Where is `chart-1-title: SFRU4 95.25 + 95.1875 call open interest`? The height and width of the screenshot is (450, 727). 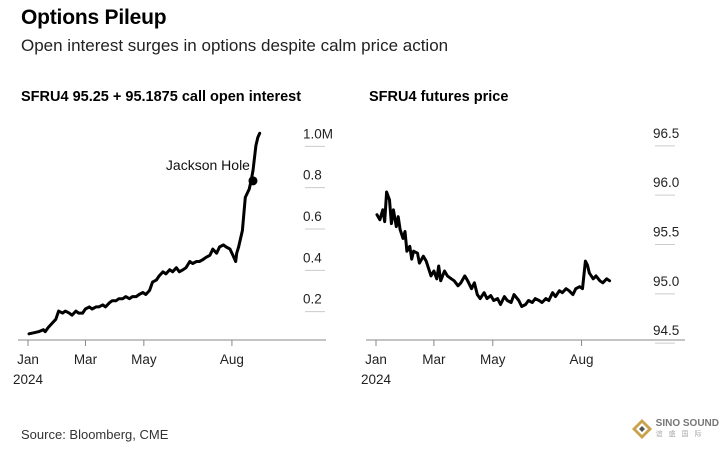
chart-1-title: SFRU4 95.25 + 95.1875 call open interest is located at coordinates (161, 97).